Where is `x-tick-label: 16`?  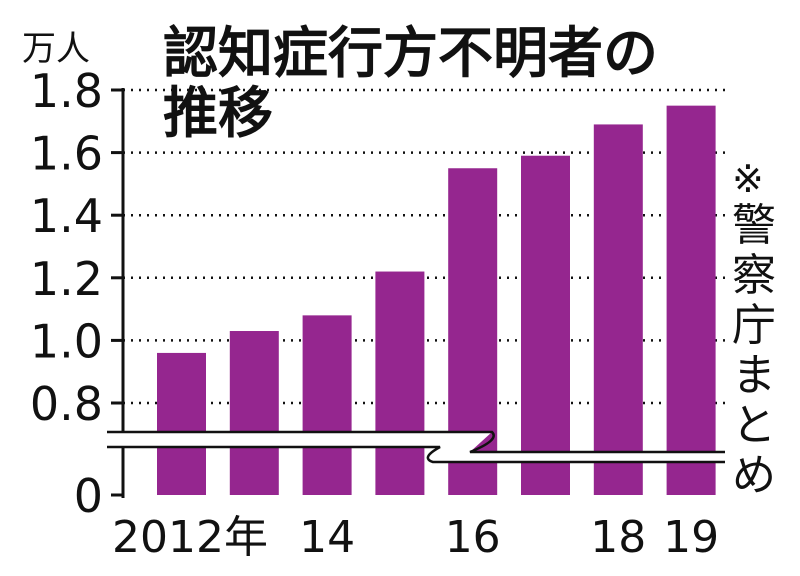
x-tick-label: 16 is located at coordinates (473, 537).